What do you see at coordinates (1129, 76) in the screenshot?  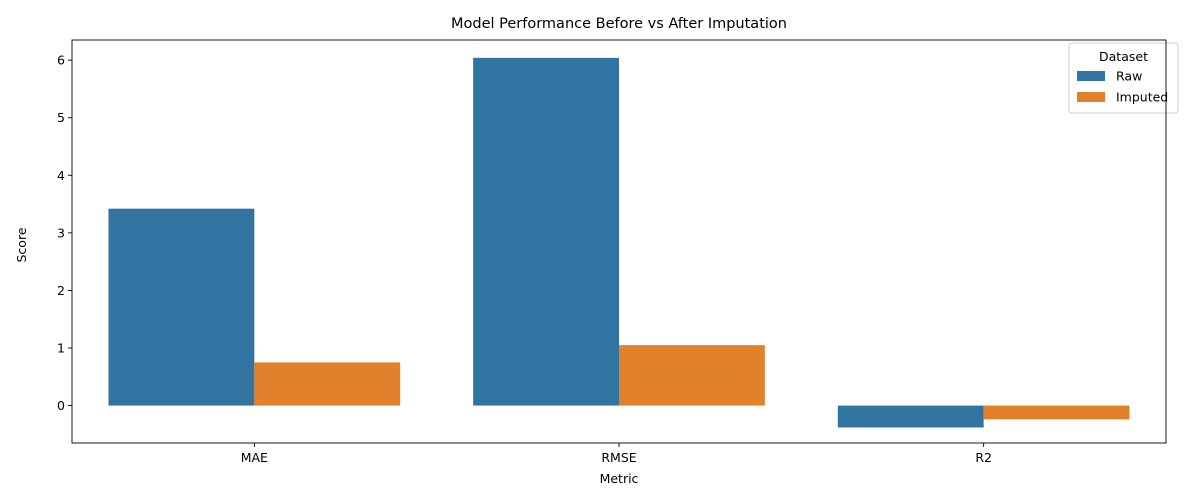 I see `legend-label-raw: Raw` at bounding box center [1129, 76].